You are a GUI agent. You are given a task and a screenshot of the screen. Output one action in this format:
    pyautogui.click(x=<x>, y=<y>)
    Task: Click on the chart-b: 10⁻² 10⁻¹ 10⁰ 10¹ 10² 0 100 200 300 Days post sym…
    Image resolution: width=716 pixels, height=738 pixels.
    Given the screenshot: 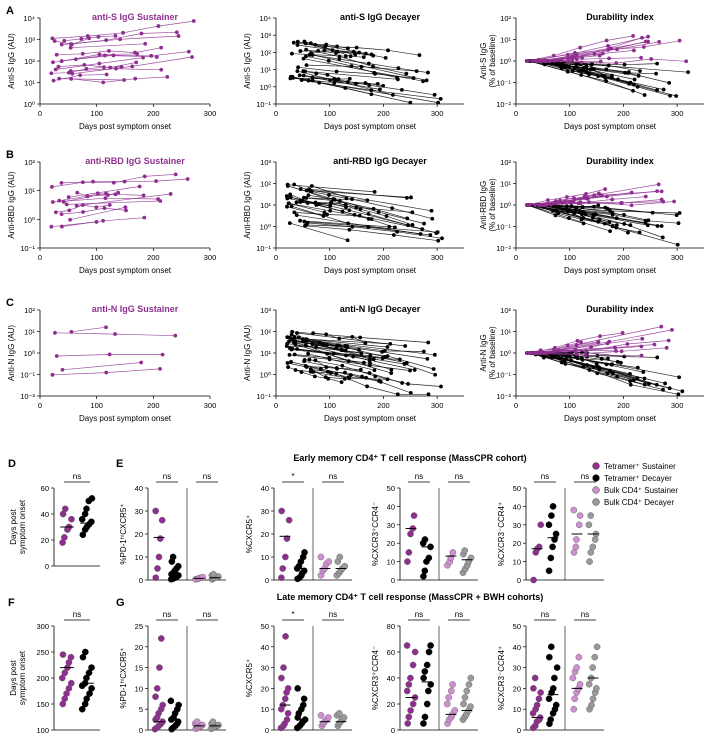 What is the action you would take?
    pyautogui.click(x=591, y=215)
    